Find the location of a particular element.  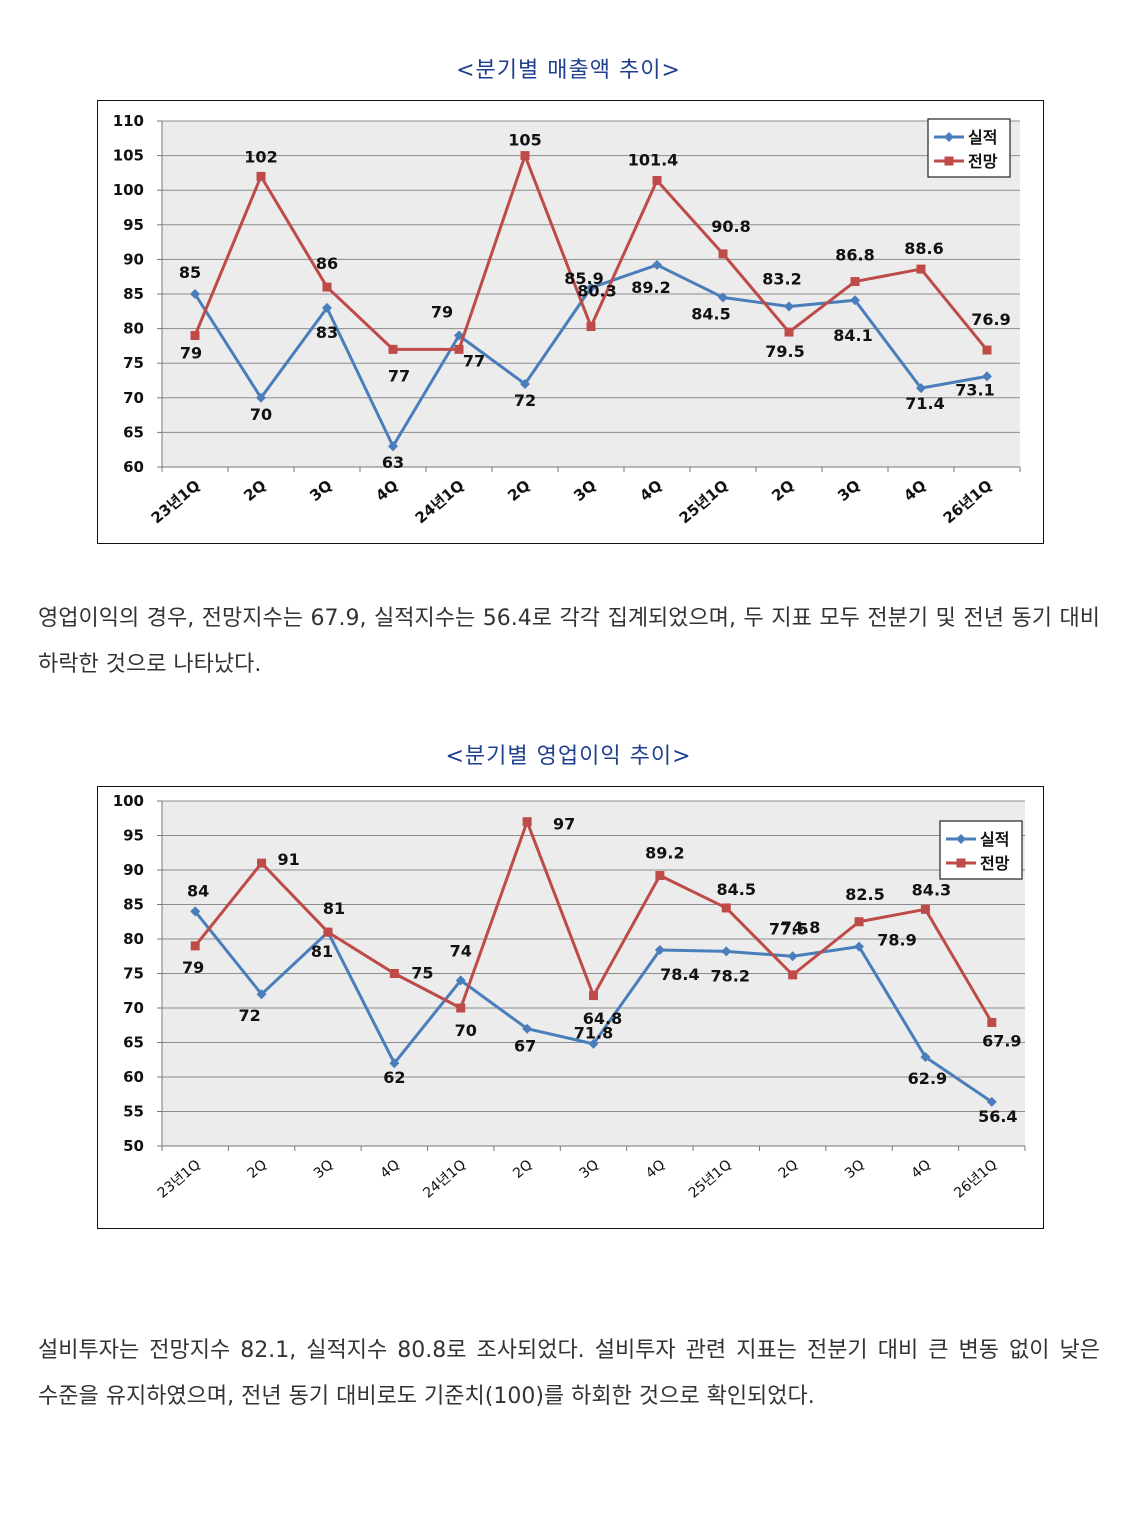

data-label-전망: 88.6 is located at coordinates (923, 248).